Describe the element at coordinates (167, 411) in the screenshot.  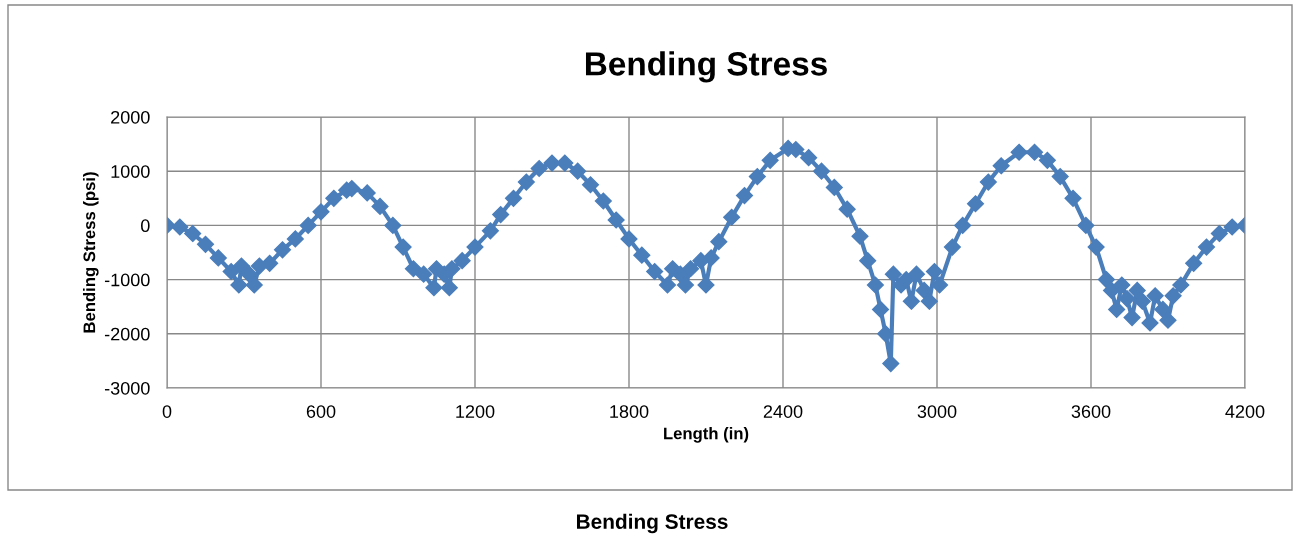
I see `x-tick-label: 0` at that location.